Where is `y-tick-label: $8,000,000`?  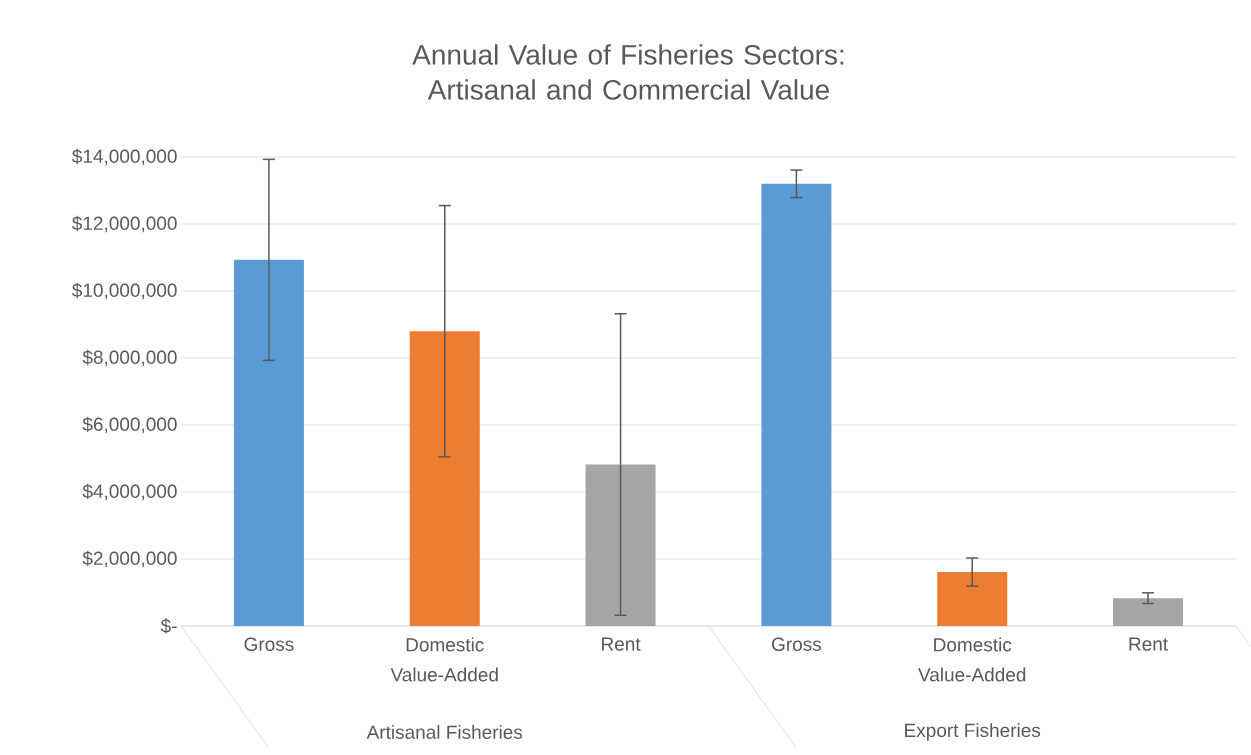
y-tick-label: $8,000,000 is located at coordinates (129, 358).